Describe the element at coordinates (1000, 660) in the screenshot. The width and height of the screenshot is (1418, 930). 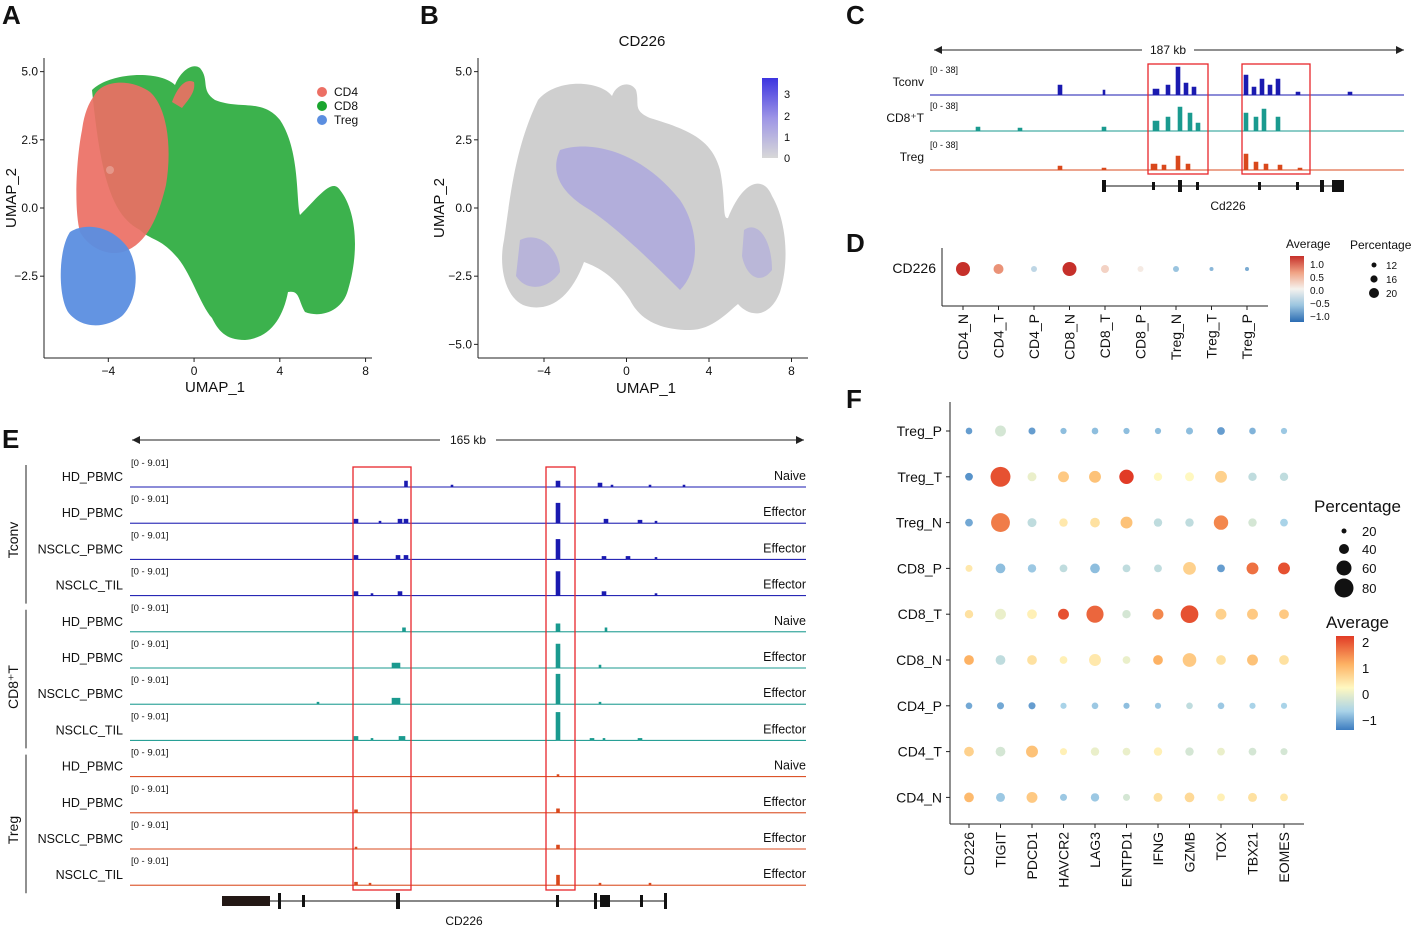
I see `dot-CD8_N-TIGIT` at that location.